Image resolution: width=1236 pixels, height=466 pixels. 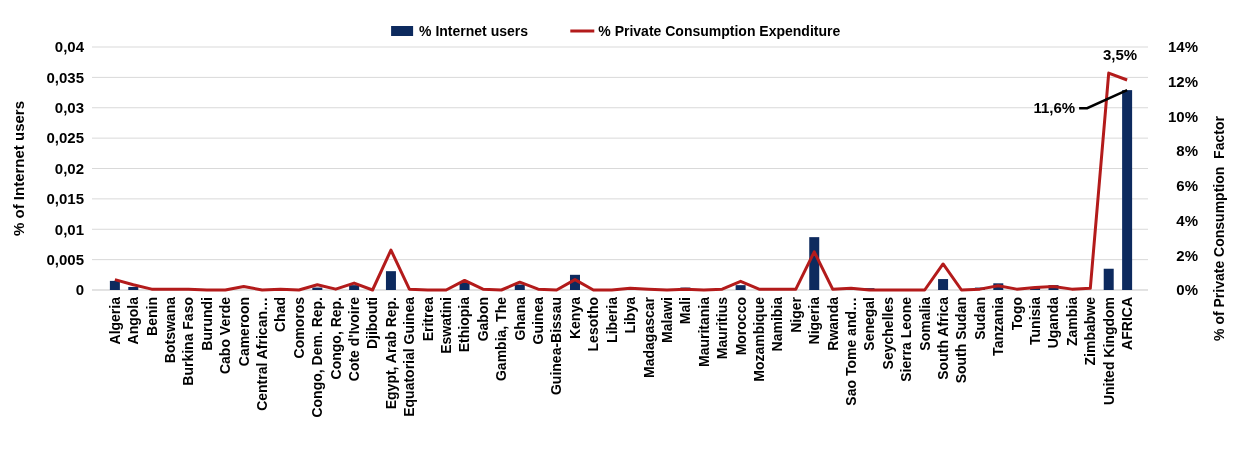 What do you see at coordinates (1108, 351) in the screenshot?
I see `x-tick-label: United Kingdom` at bounding box center [1108, 351].